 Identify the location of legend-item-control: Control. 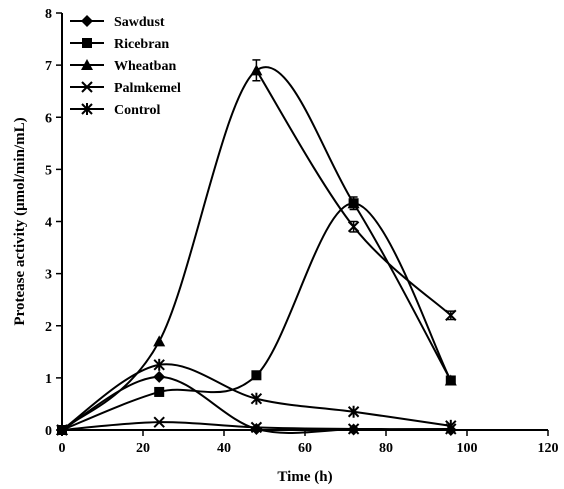
(115, 110).